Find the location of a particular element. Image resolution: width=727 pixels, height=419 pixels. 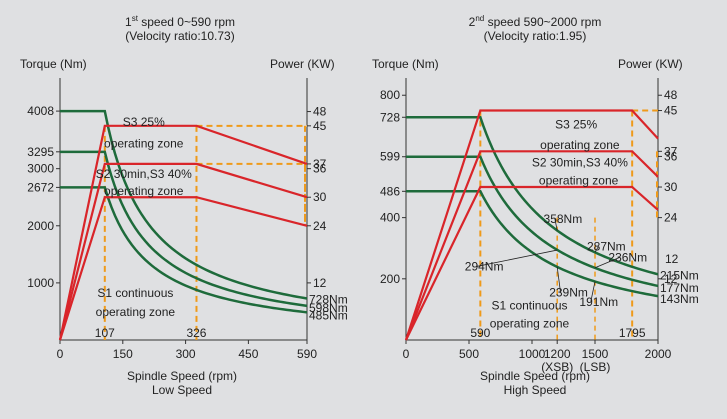

right-y2-tick-label: 36 is located at coordinates (671, 156).